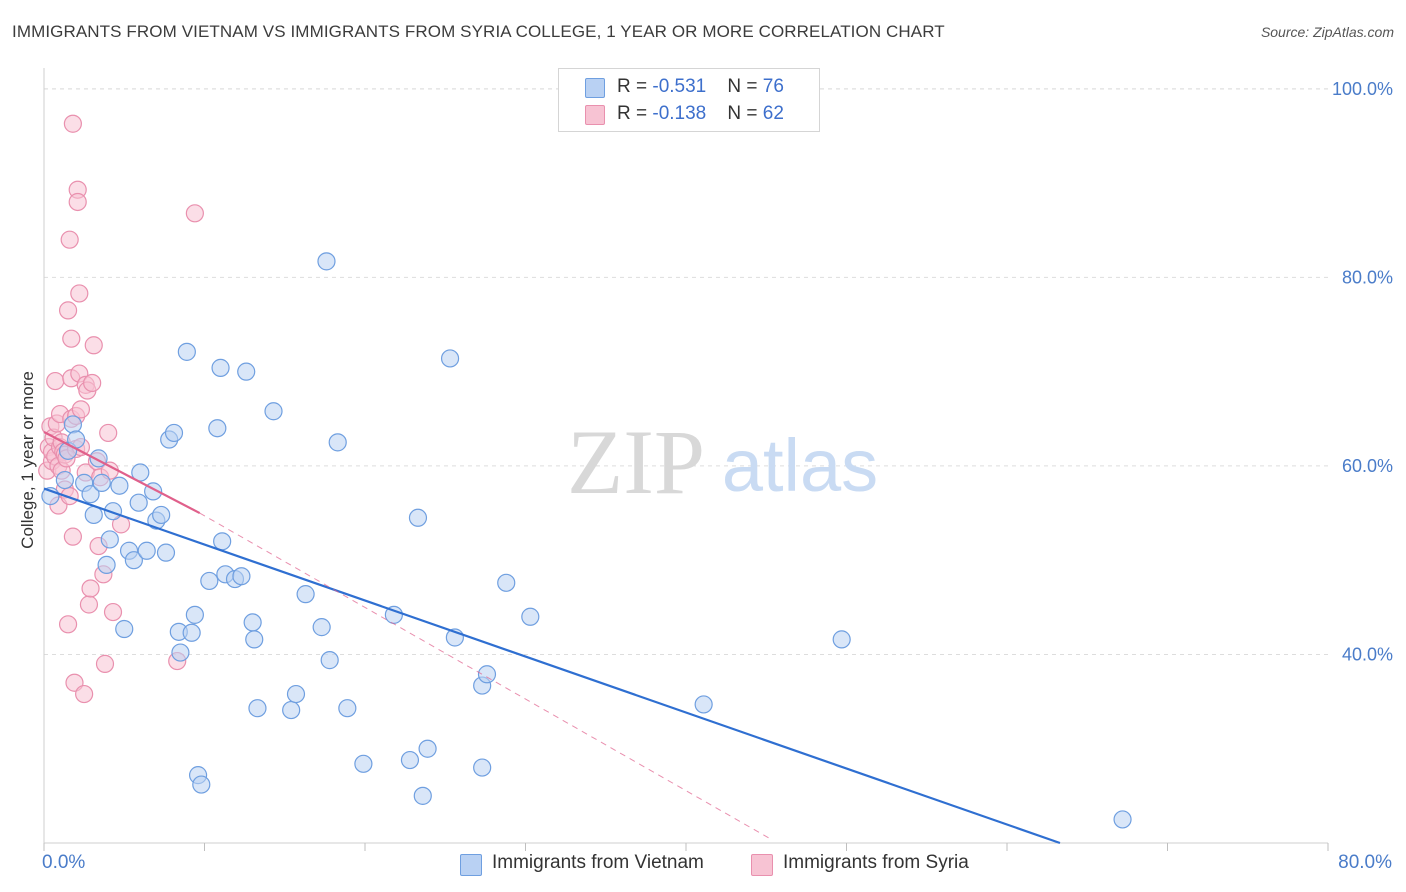  I want to click on series-legend-swatch-vietnam, so click(471, 865).